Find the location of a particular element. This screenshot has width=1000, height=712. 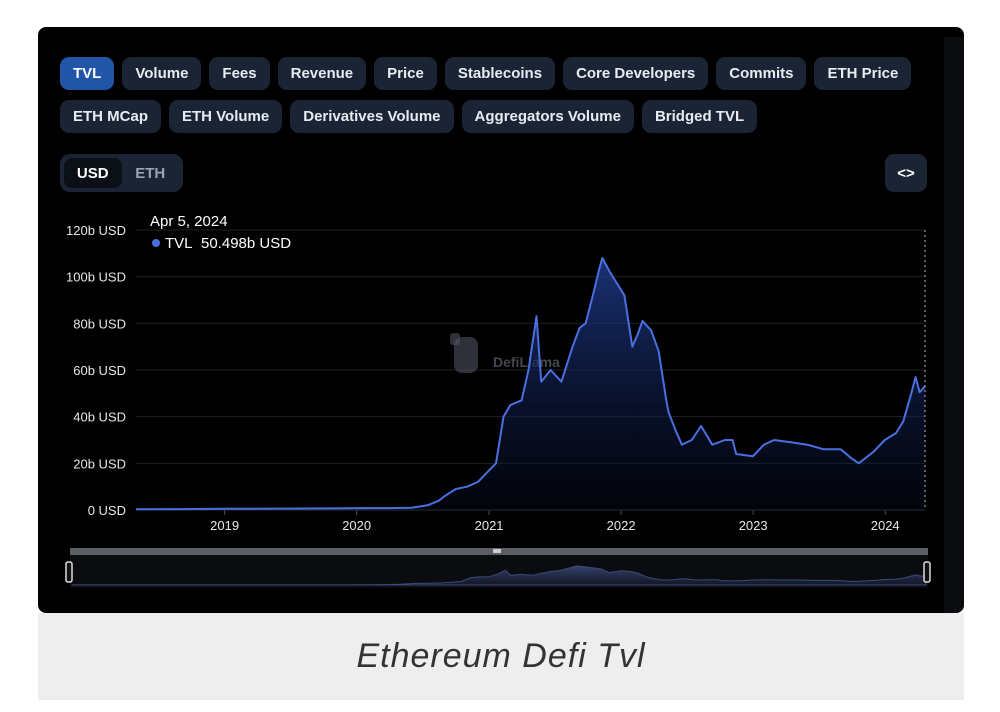

tab-fees: Fees is located at coordinates (239, 73).